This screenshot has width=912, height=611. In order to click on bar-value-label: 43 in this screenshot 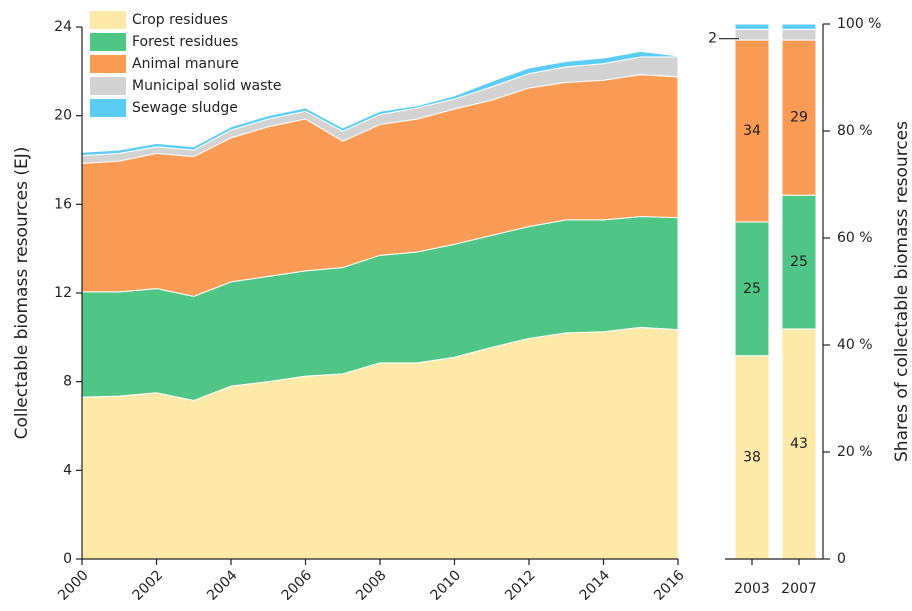, I will do `click(799, 444)`.